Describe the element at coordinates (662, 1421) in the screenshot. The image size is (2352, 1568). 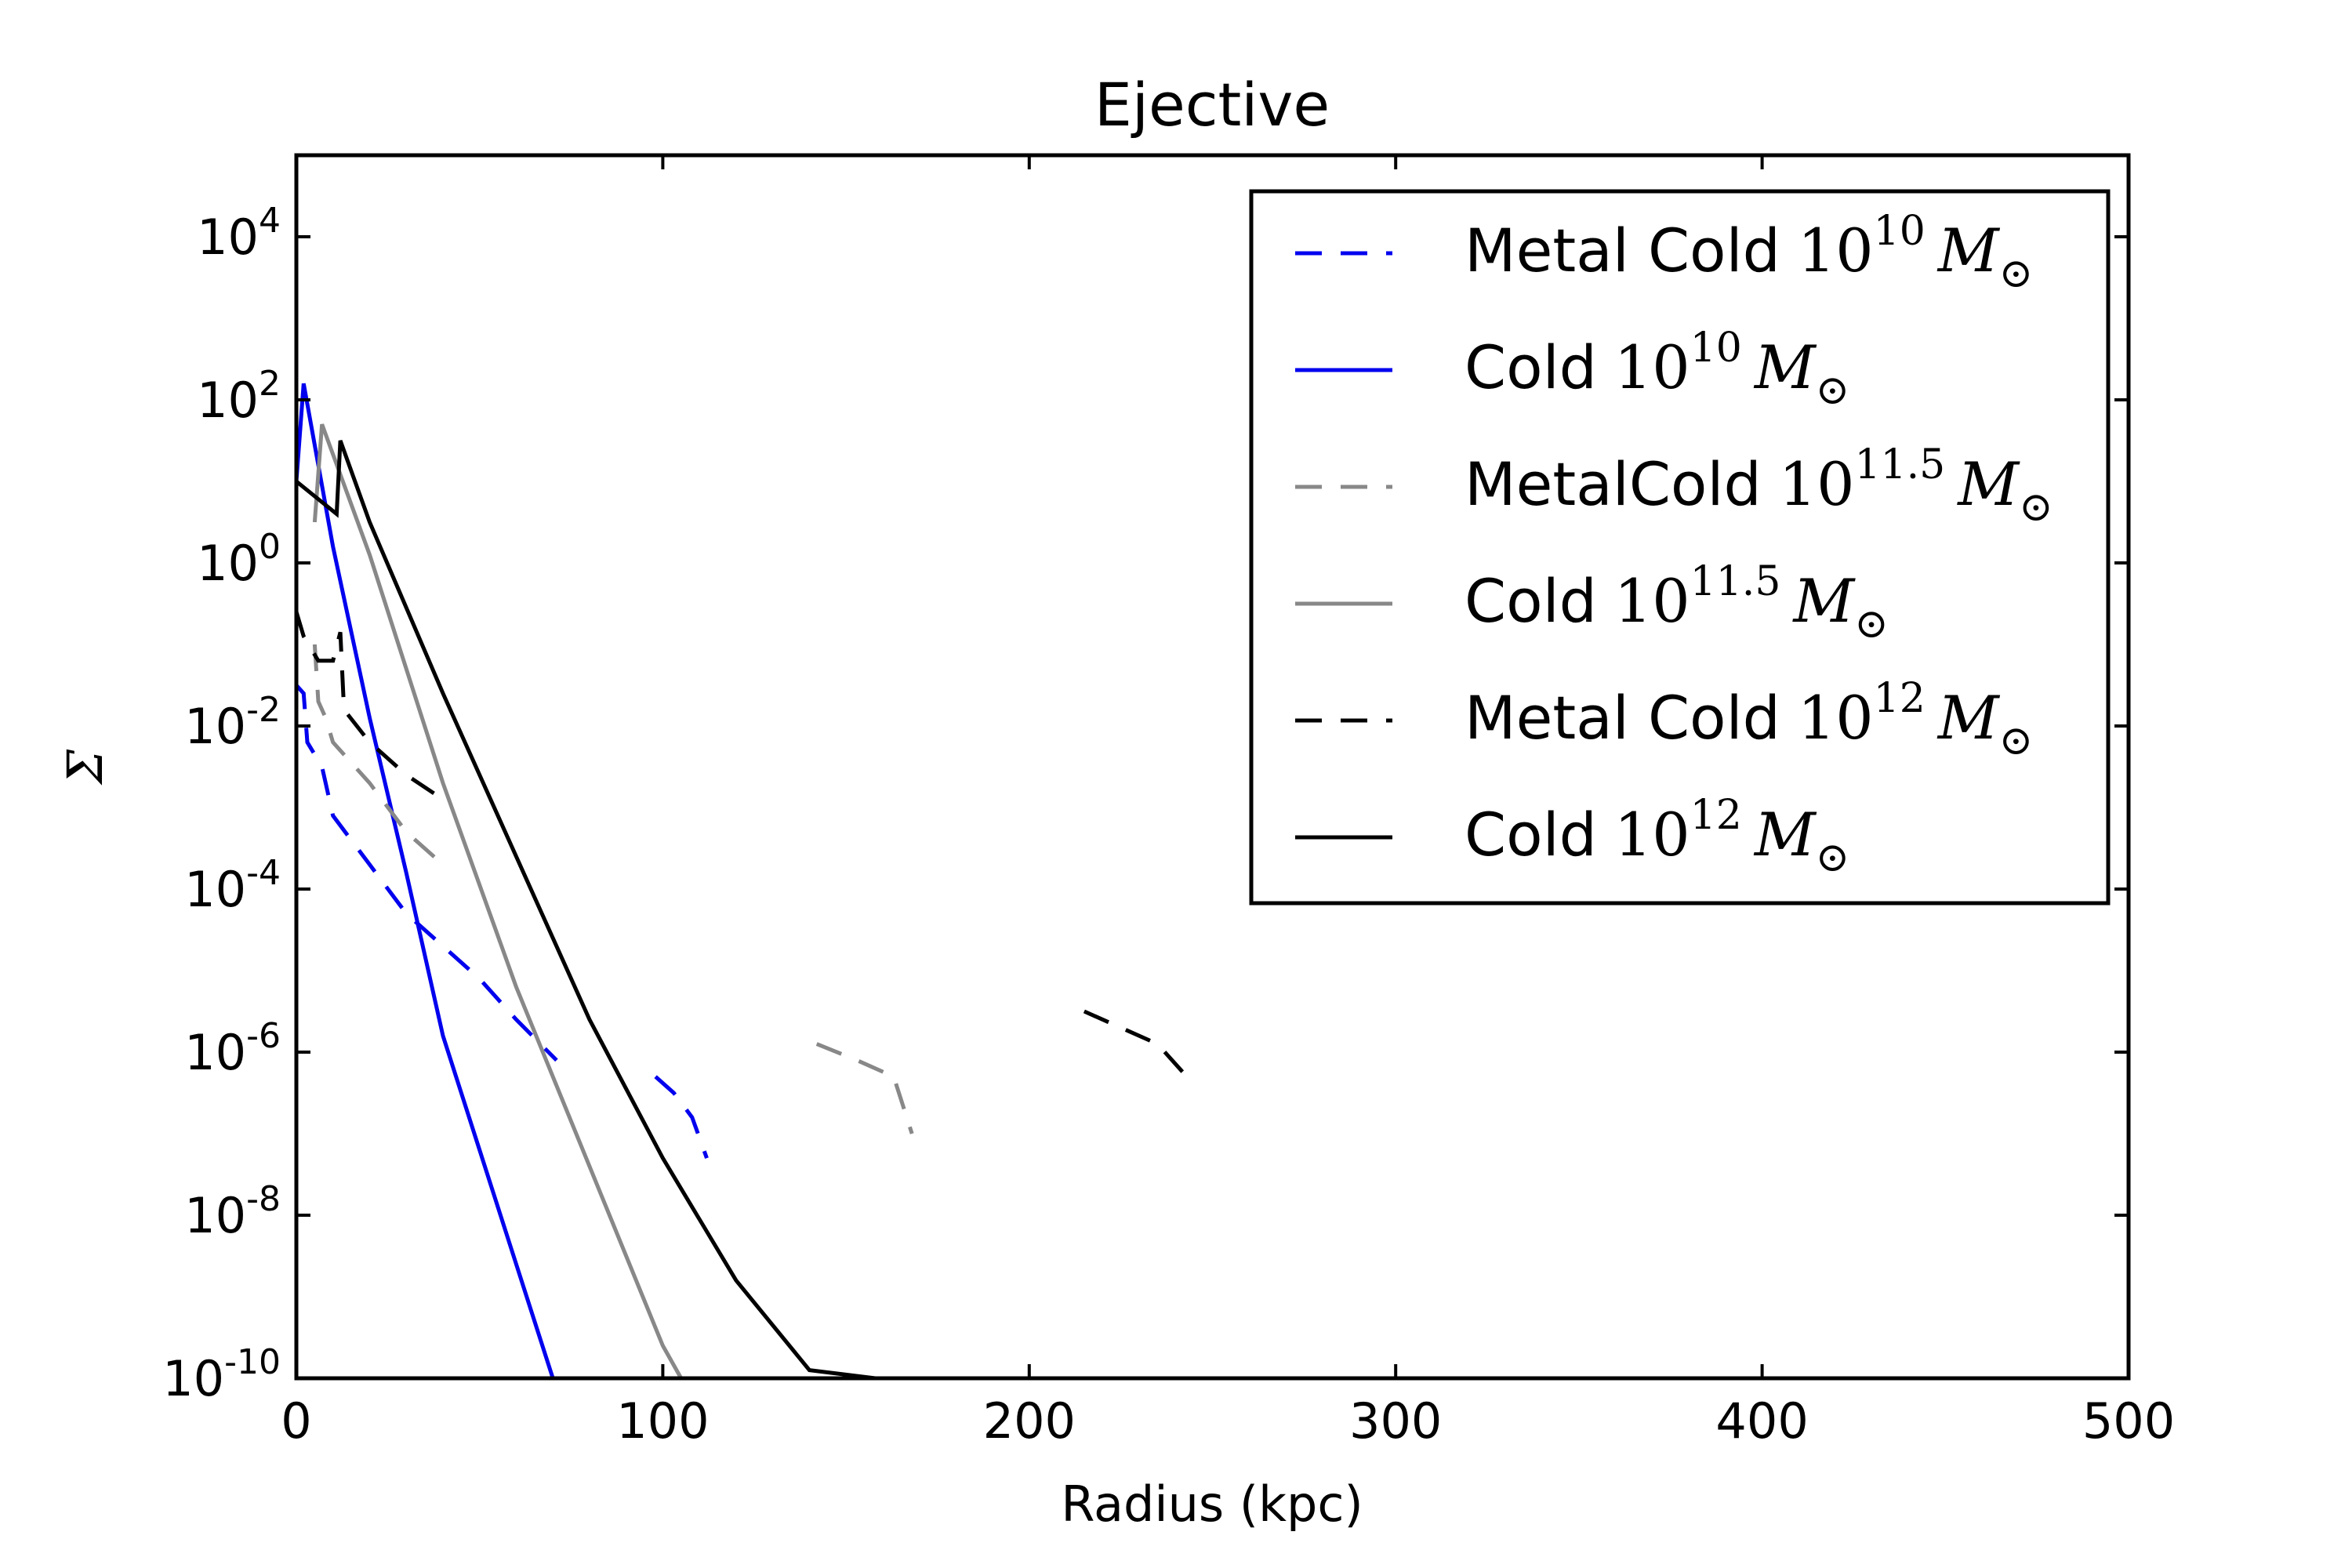
I see `x-tick-label: 100` at that location.